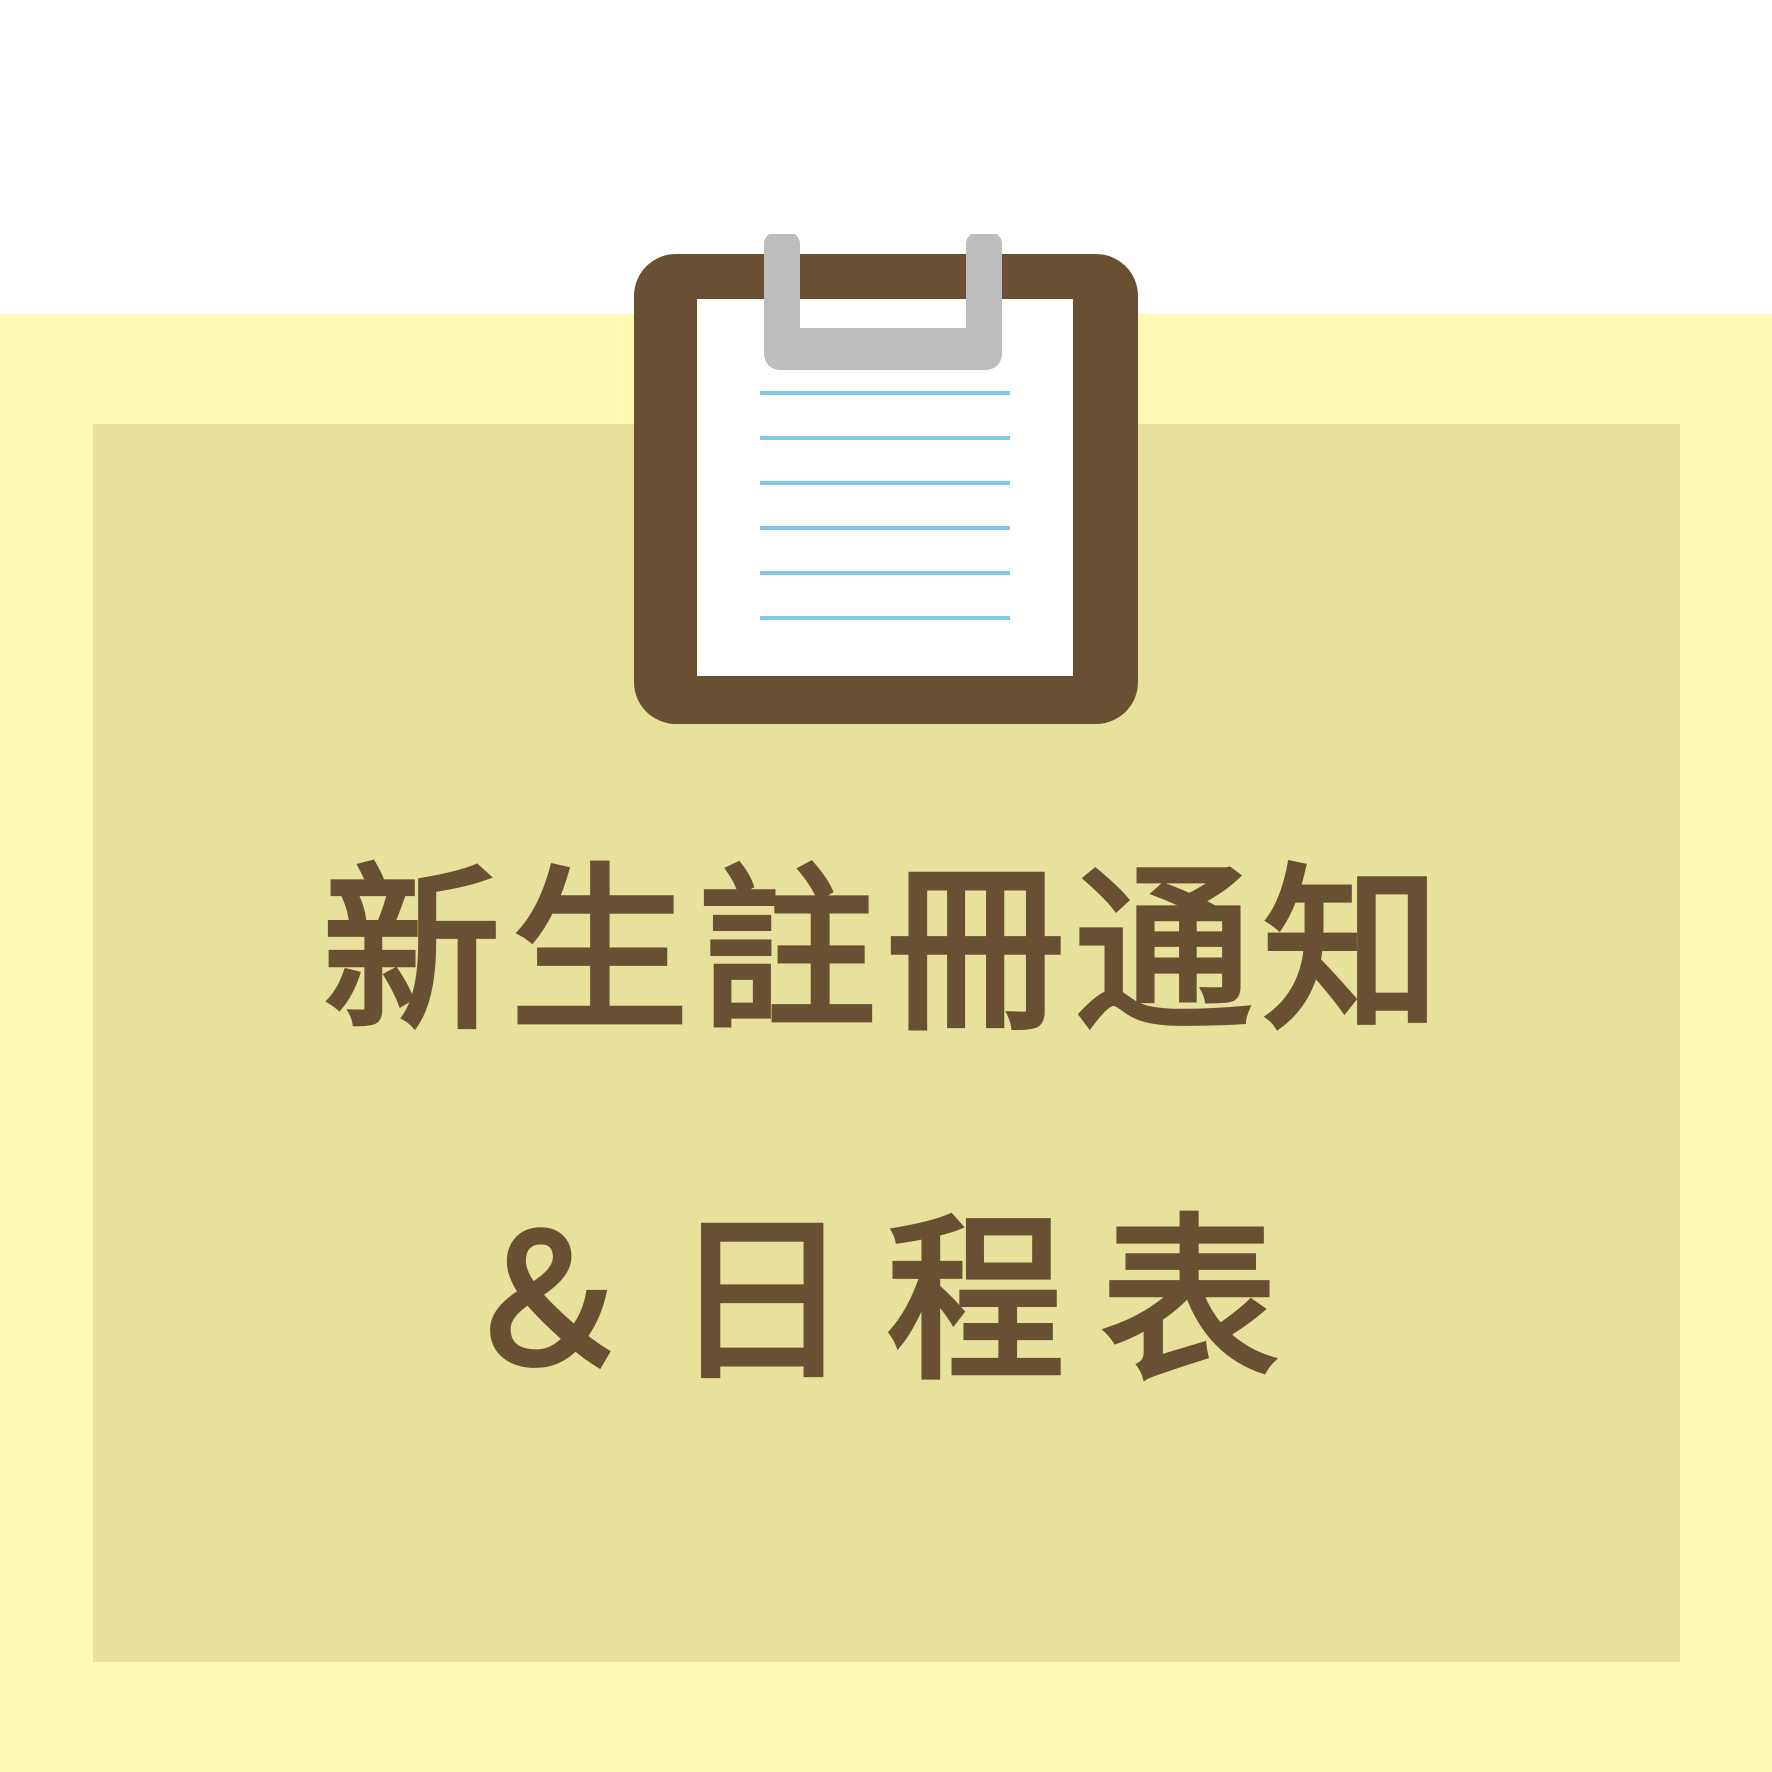 This screenshot has width=1772, height=1772. I want to click on clipboard-icon, so click(886, 479).